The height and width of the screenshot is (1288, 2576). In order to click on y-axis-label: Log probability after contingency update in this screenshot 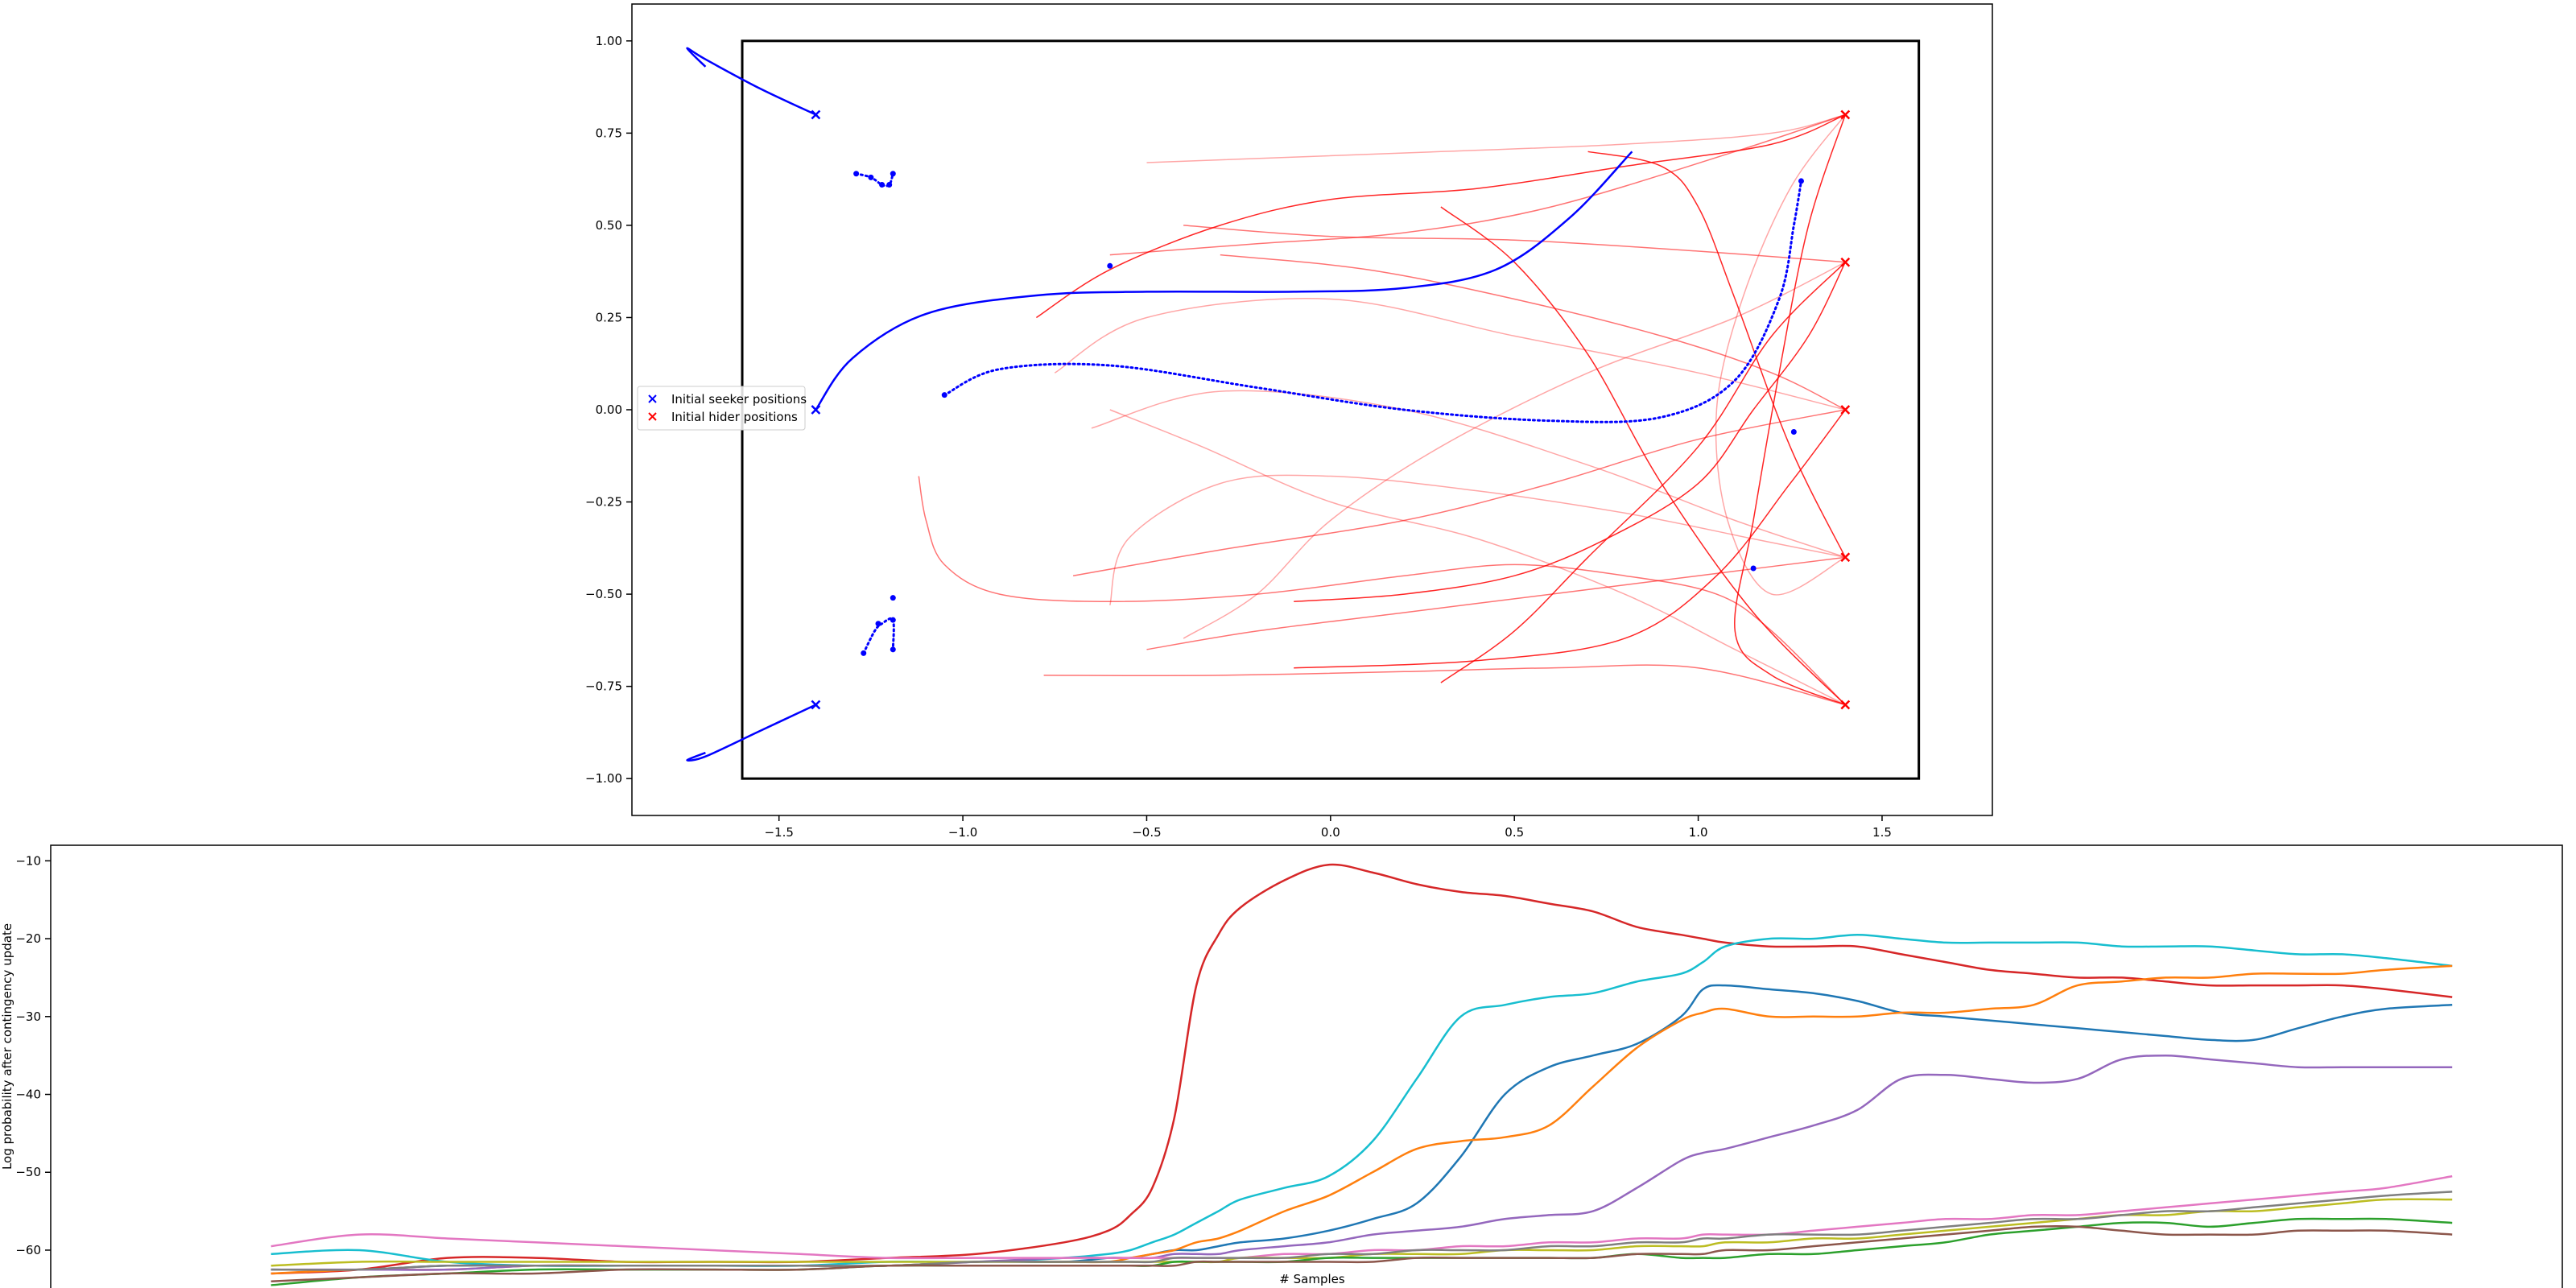, I will do `click(7, 1046)`.